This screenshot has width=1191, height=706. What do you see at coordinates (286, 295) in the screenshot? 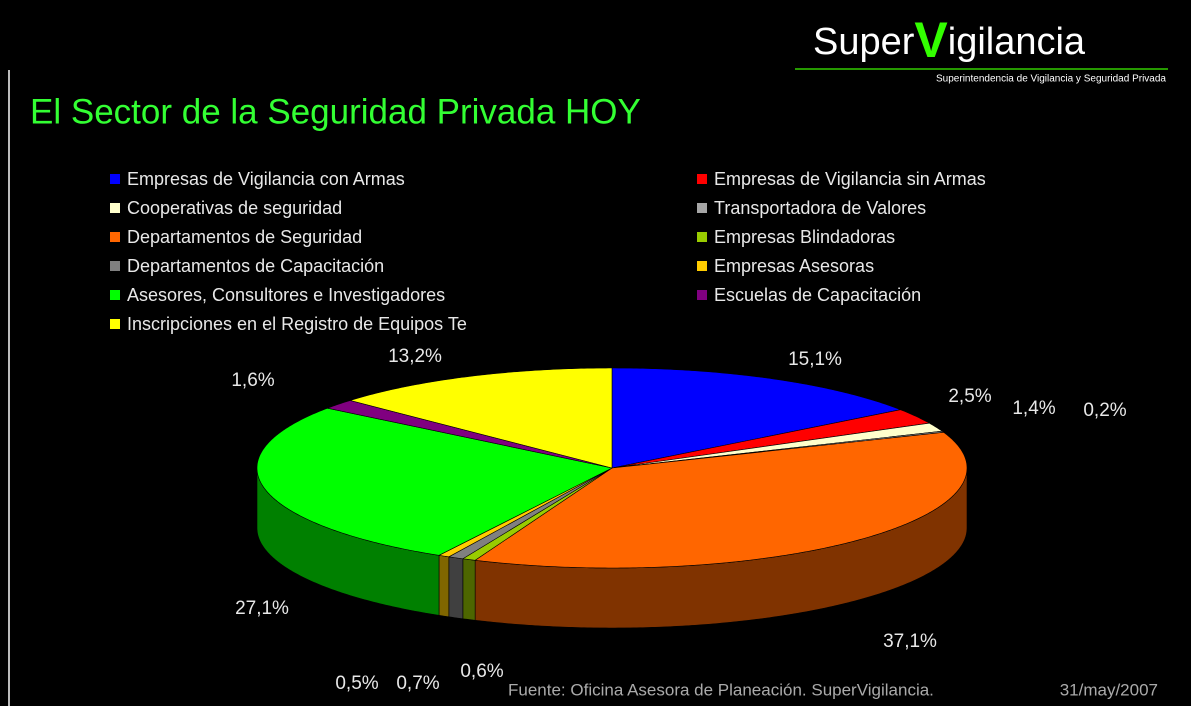
I see `legend-label: Asesores, Consultores e Investigadores` at bounding box center [286, 295].